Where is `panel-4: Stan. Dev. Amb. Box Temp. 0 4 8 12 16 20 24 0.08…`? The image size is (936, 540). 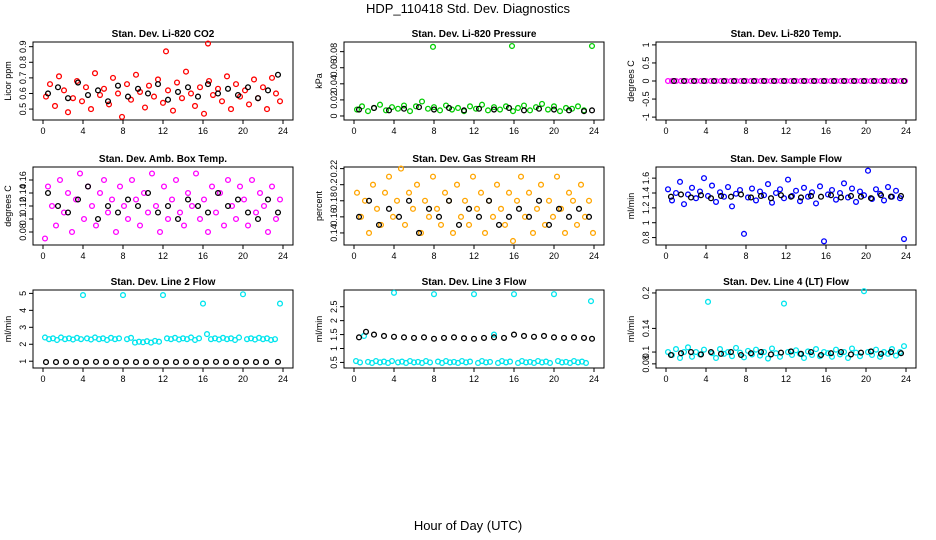
panel-4: Stan. Dev. Amb. Box Temp. 0 4 8 12 16 20 24 0.08… is located at coordinates (148, 207).